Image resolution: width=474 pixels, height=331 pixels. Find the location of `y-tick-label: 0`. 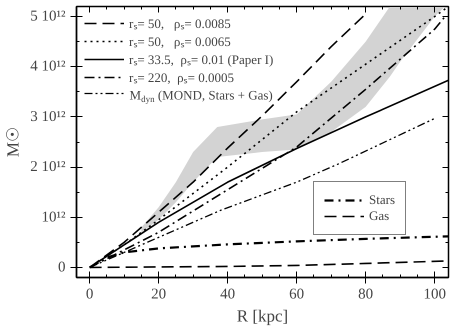

y-tick-label: 0 is located at coordinates (62, 267).